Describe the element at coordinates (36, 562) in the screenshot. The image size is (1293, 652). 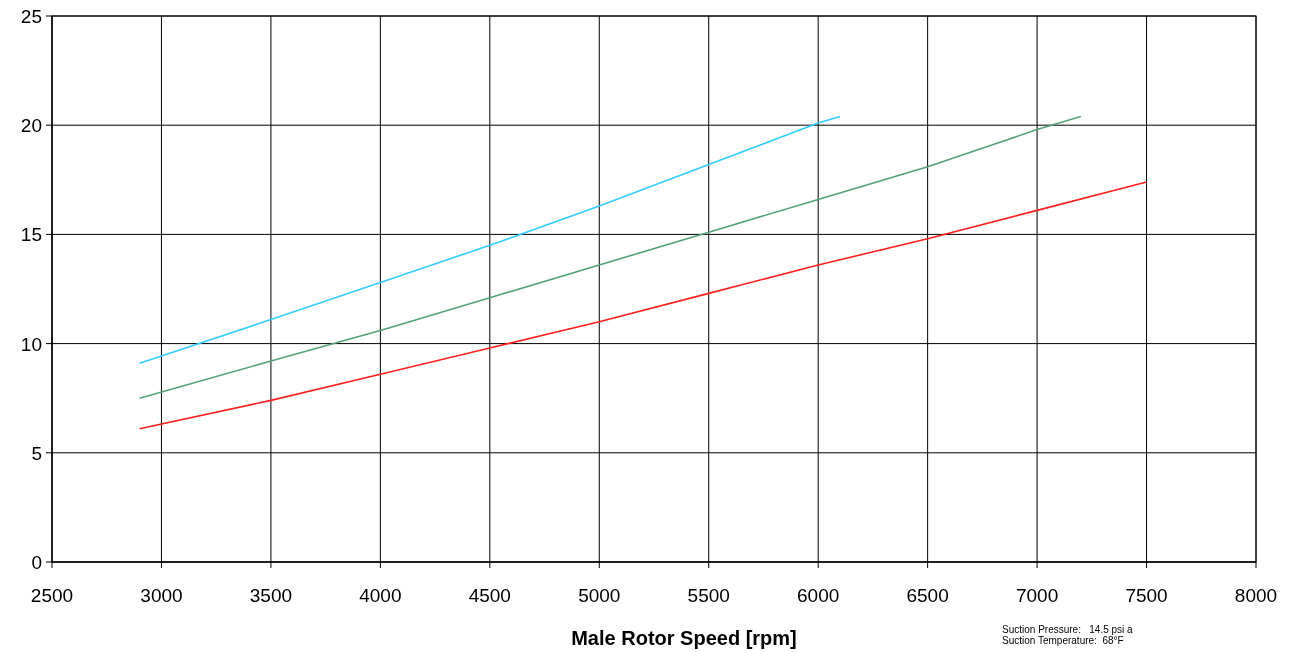
I see `y-tick-label: 0` at that location.